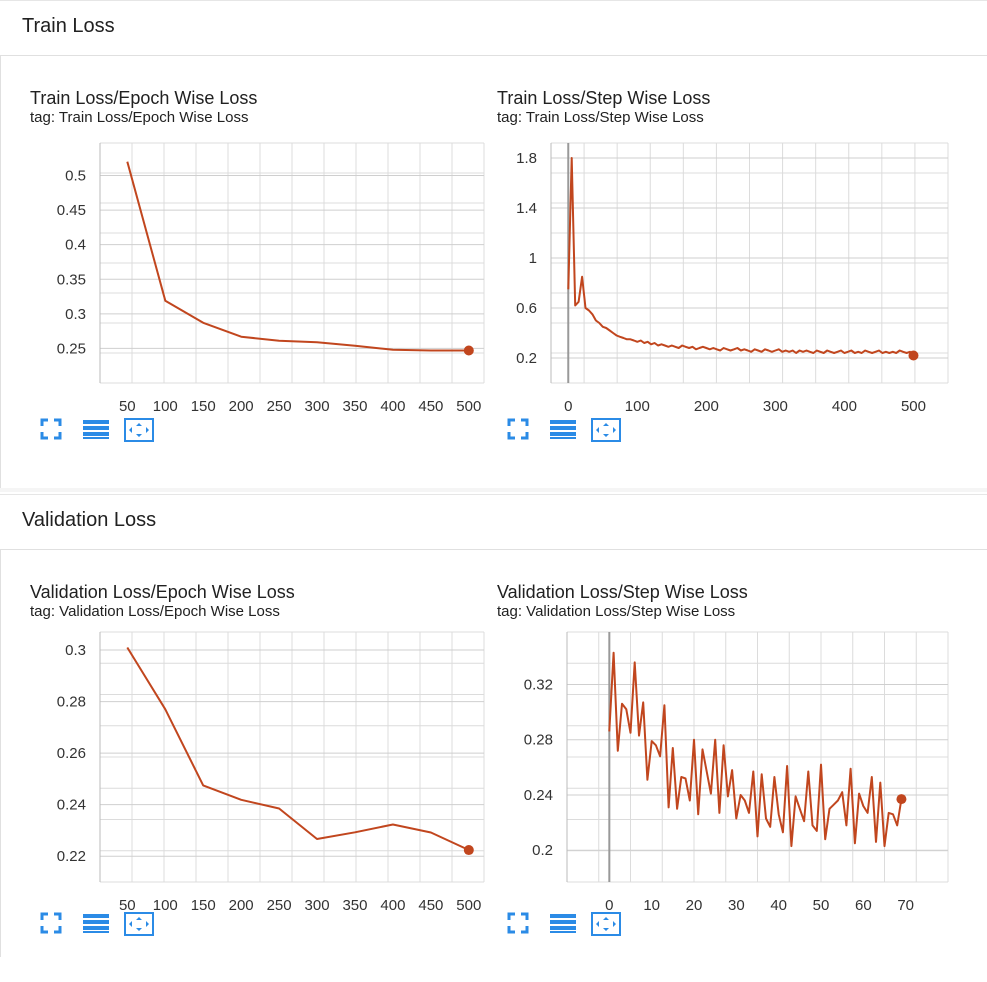 Image resolution: width=987 pixels, height=982 pixels. Describe the element at coordinates (71, 856) in the screenshot. I see `y-tick-label: 0.22` at that location.